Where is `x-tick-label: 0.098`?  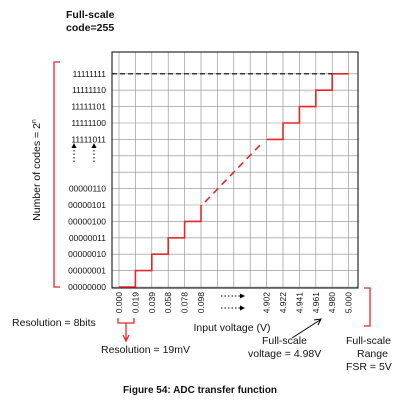 x-tick-label: 0.098 is located at coordinates (201, 303).